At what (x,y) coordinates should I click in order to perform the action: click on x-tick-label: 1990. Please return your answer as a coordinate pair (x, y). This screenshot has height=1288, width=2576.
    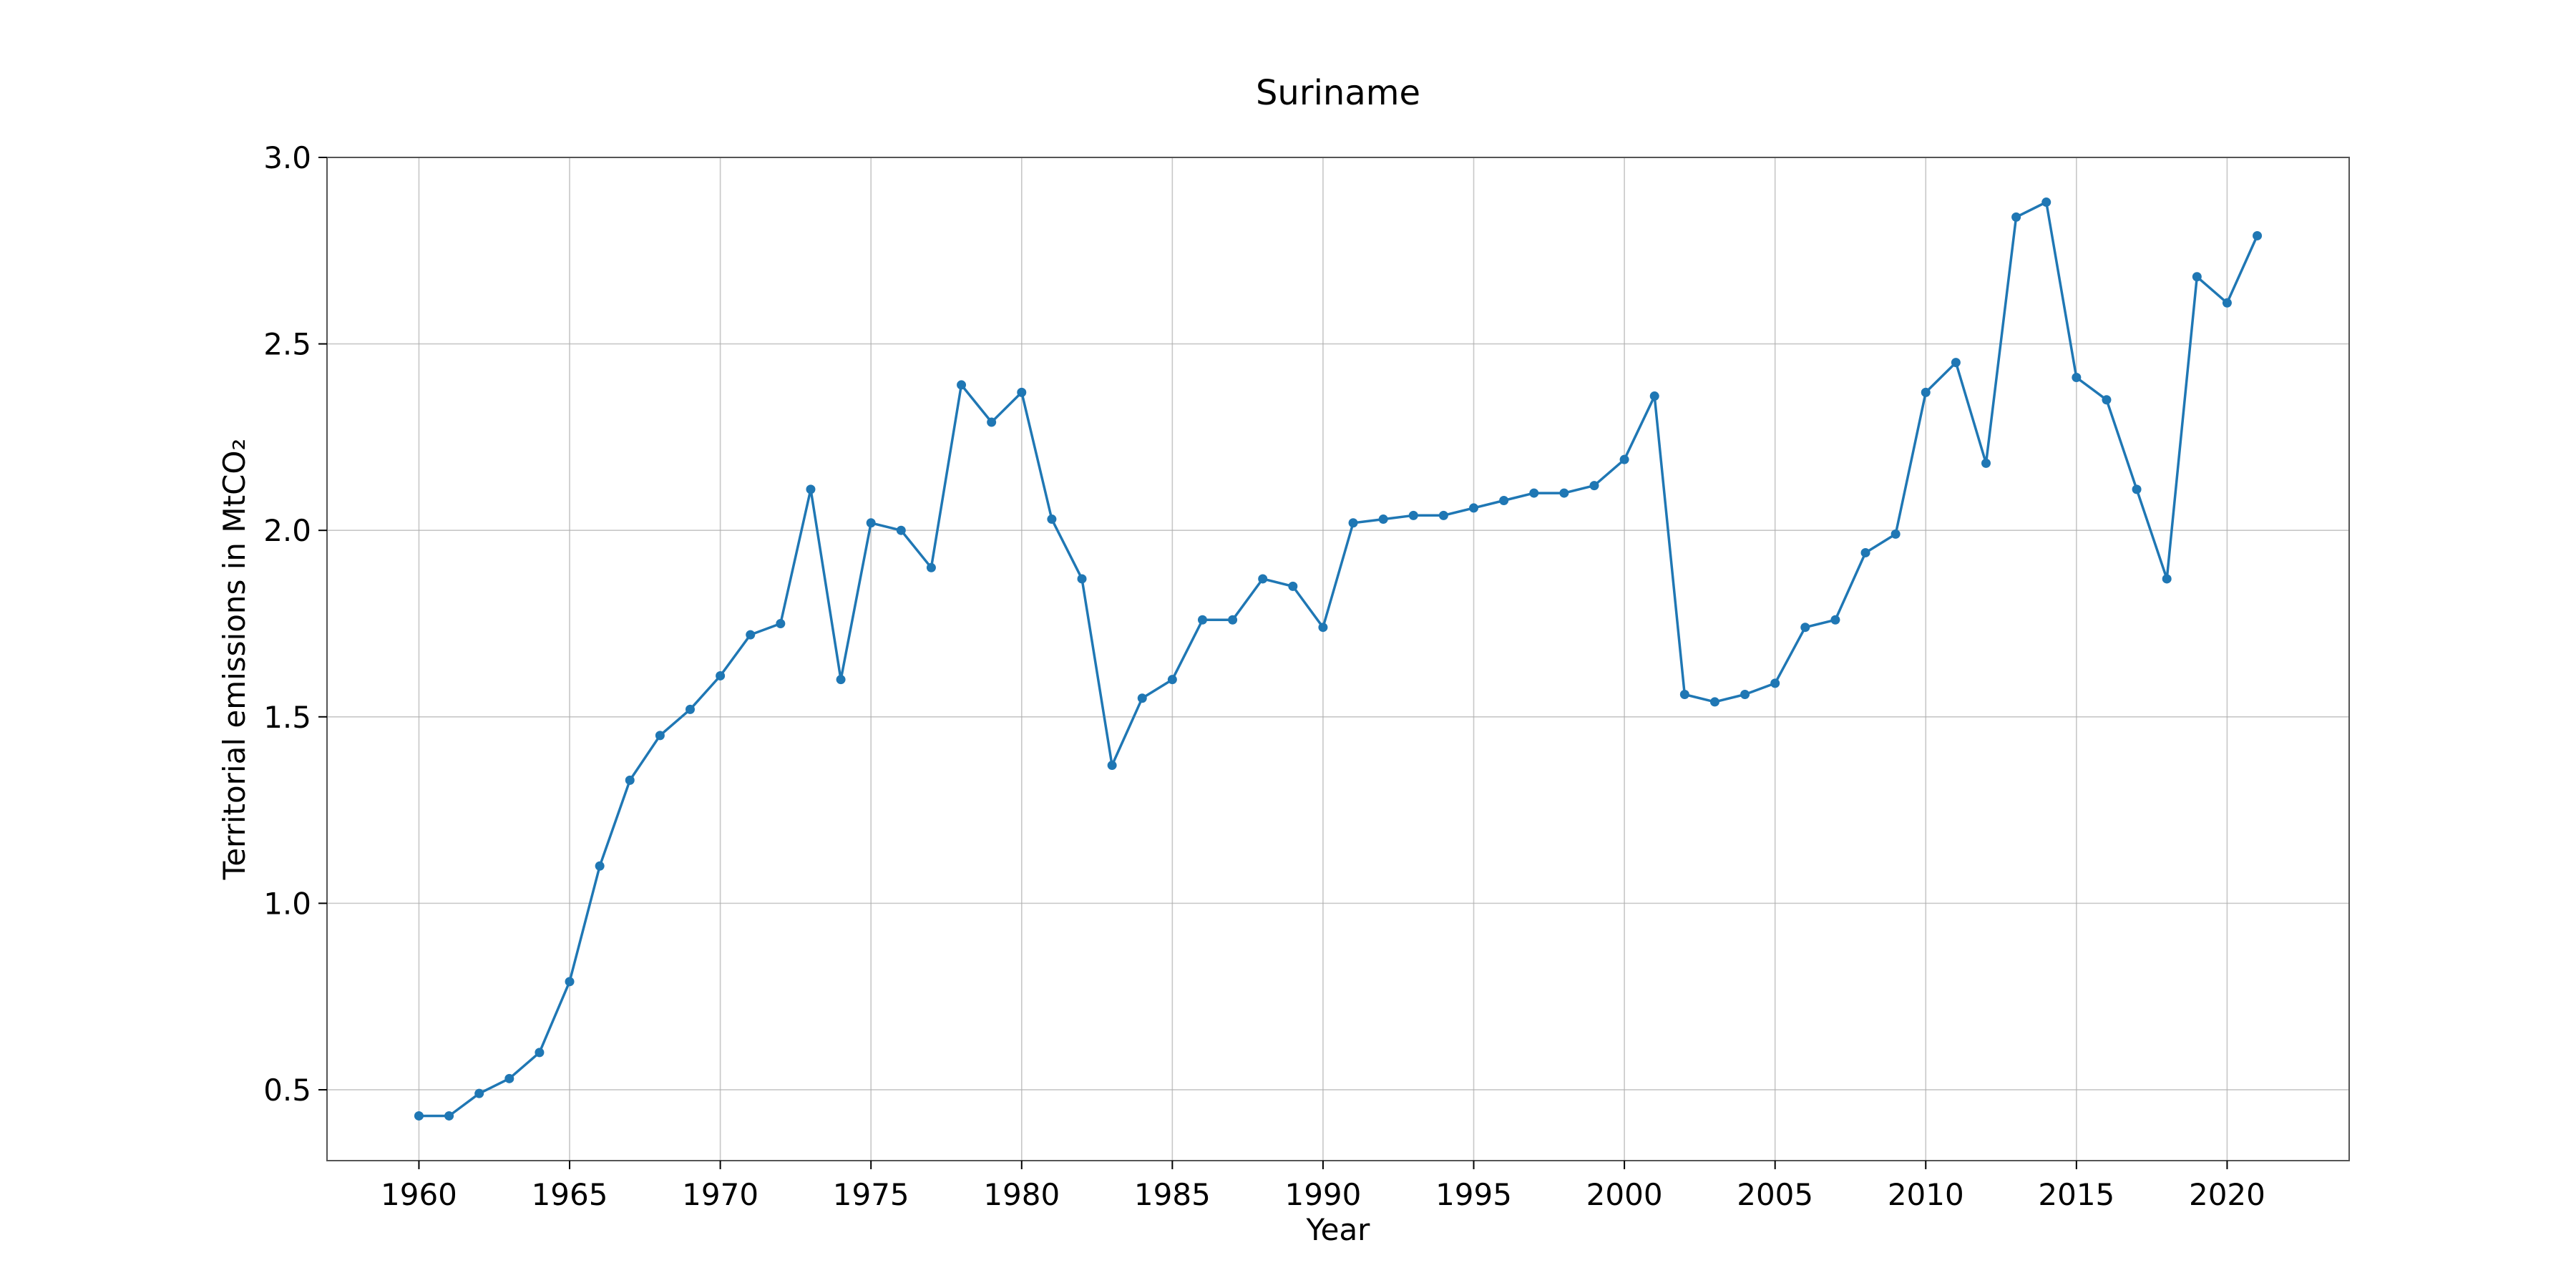
    Looking at the image, I should click on (1322, 1194).